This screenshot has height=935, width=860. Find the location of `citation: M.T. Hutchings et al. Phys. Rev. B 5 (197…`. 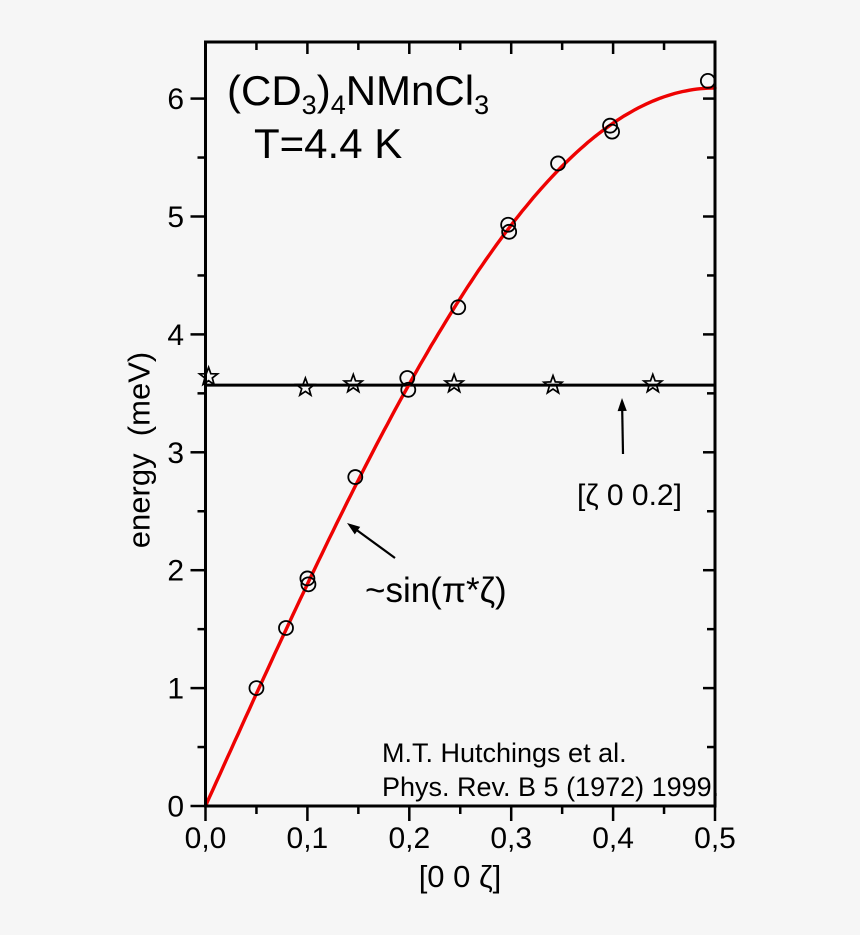

citation: M.T. Hutchings et al. Phys. Rev. B 5 (197… is located at coordinates (550, 770).